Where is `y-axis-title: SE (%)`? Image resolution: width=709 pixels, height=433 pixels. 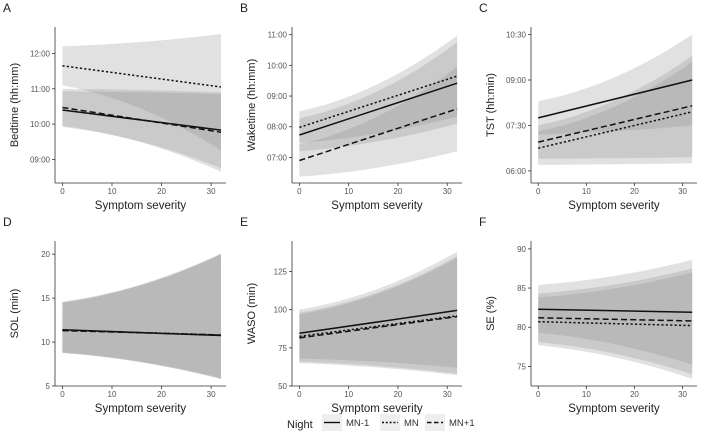 y-axis-title: SE (%) is located at coordinates (491, 313).